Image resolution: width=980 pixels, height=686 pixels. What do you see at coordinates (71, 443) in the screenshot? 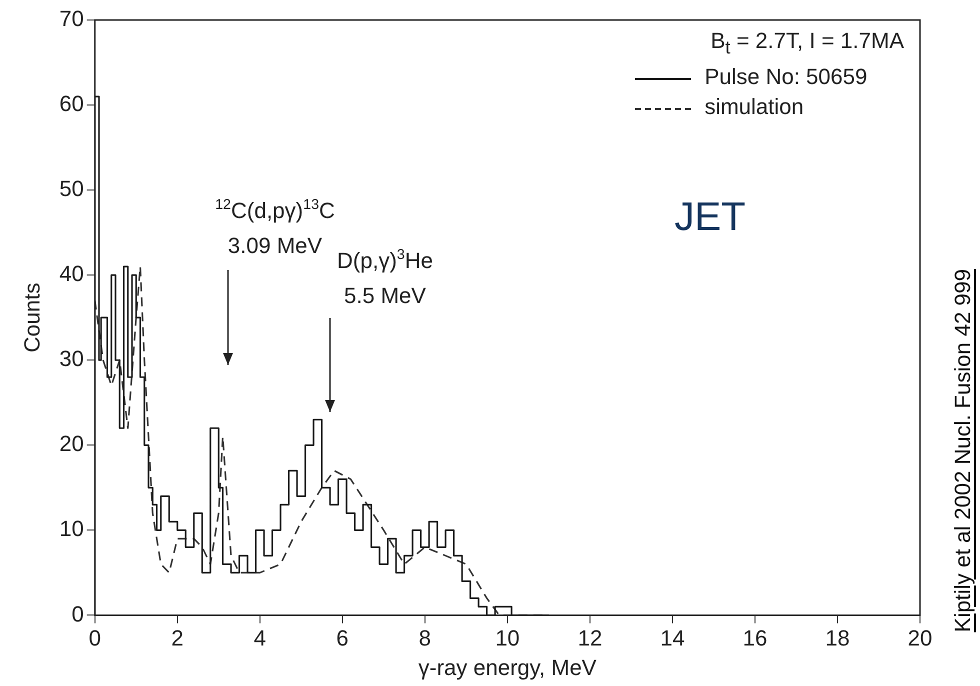
I see `y-tick-label: 20` at bounding box center [71, 443].